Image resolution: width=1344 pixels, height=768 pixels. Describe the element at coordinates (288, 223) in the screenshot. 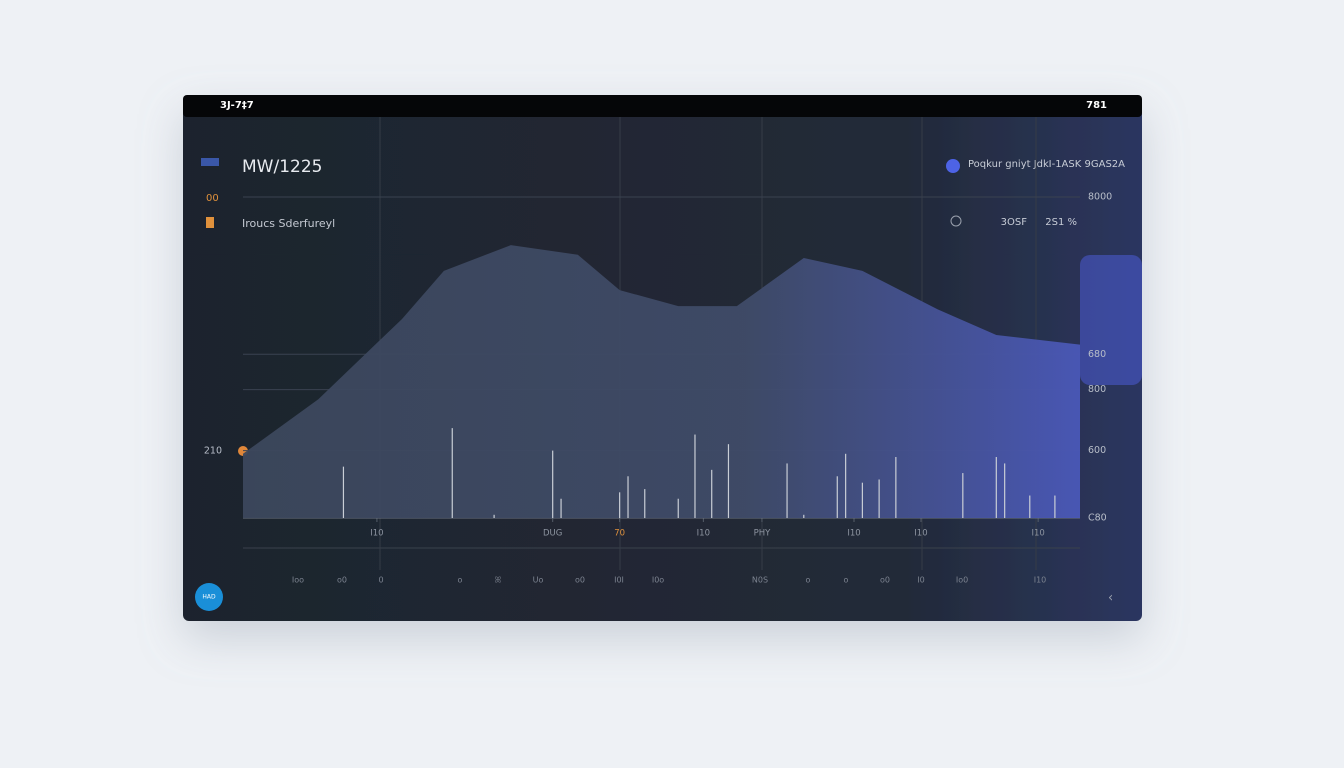

I see `chart-subtitle: Iroucs Sderfureyl` at that location.